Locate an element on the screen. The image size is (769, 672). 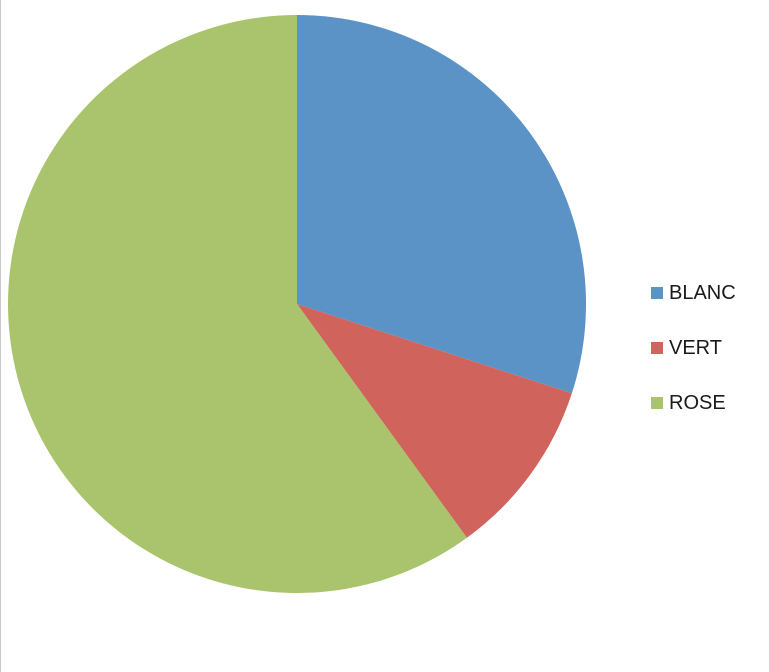
legend-swatch-vert is located at coordinates (657, 348).